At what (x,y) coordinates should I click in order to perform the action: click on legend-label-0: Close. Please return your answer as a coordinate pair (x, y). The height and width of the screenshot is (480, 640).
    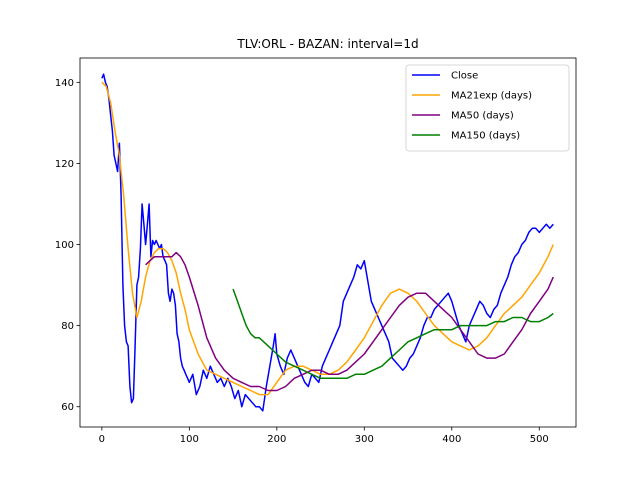
    Looking at the image, I should click on (464, 76).